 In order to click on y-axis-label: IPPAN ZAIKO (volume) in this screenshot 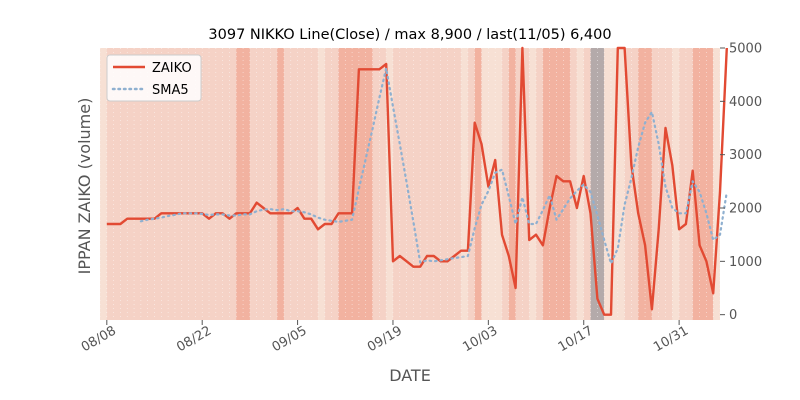, I will do `click(84, 186)`.